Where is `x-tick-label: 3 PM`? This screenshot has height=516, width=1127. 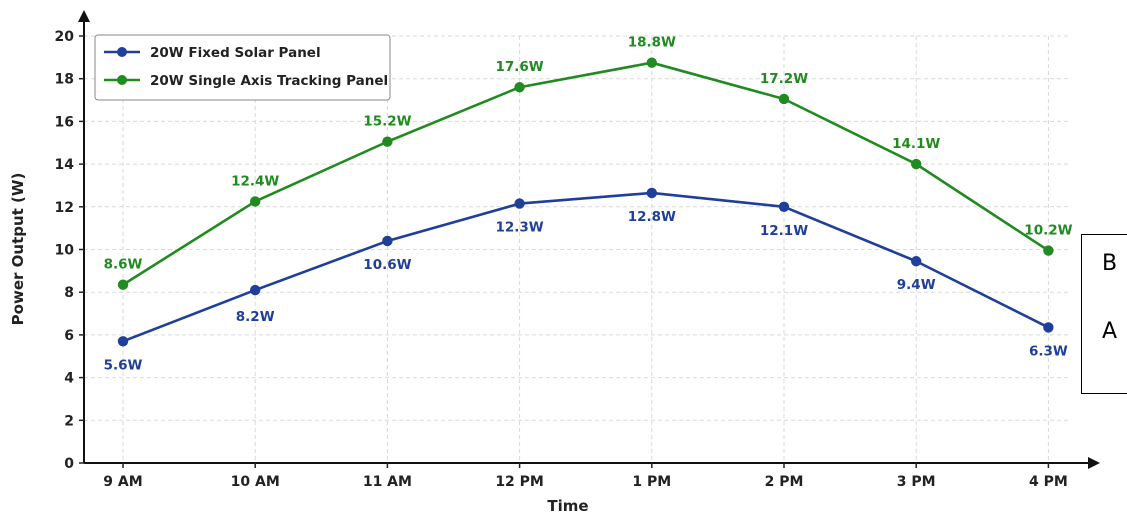
x-tick-label: 3 PM is located at coordinates (916, 482).